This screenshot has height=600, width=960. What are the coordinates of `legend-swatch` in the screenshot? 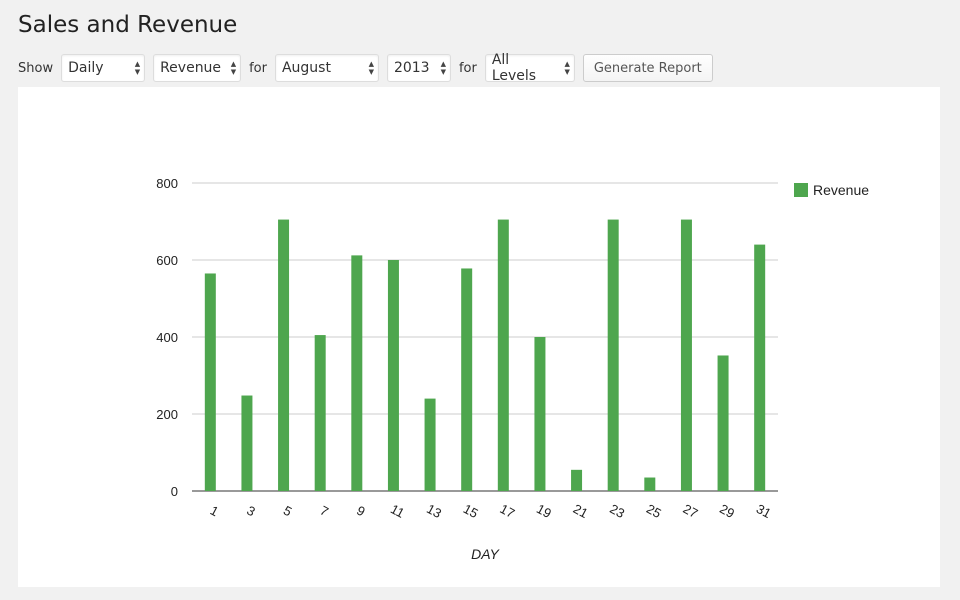 It's located at (801, 190).